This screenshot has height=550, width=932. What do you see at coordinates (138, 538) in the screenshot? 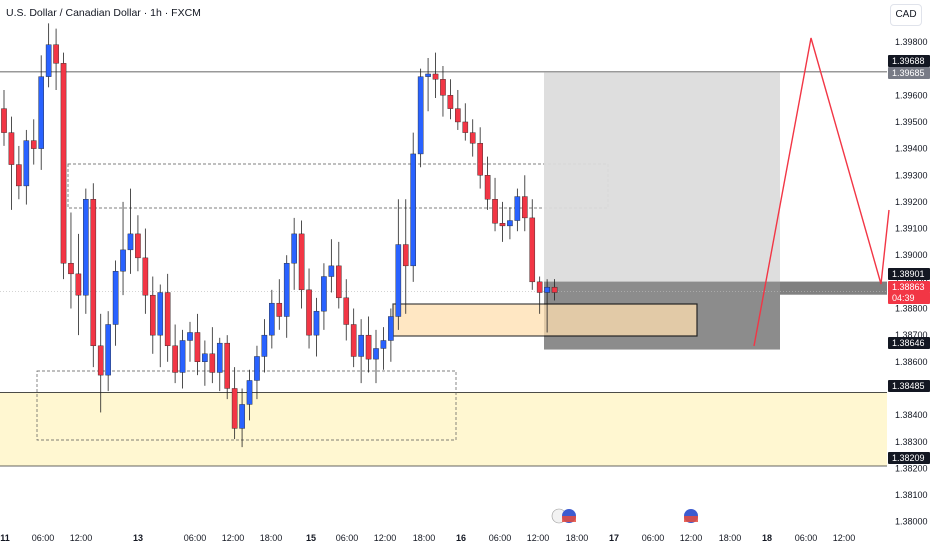
I see `time-tick-label: 13` at bounding box center [138, 538].